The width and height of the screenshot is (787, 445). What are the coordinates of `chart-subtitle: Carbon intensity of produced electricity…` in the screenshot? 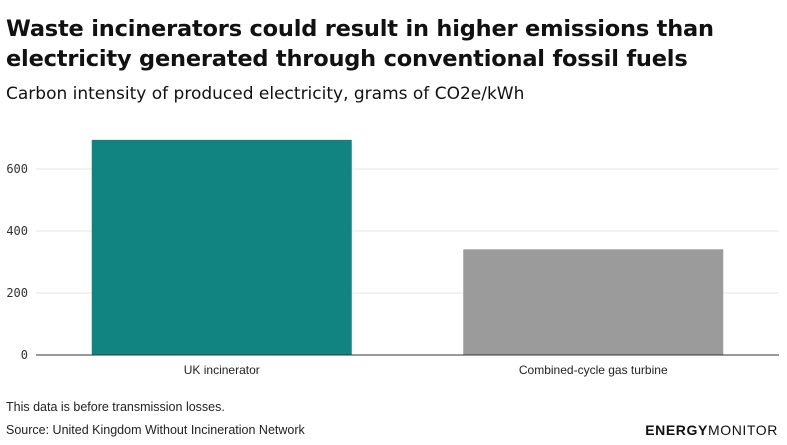 It's located at (265, 94).